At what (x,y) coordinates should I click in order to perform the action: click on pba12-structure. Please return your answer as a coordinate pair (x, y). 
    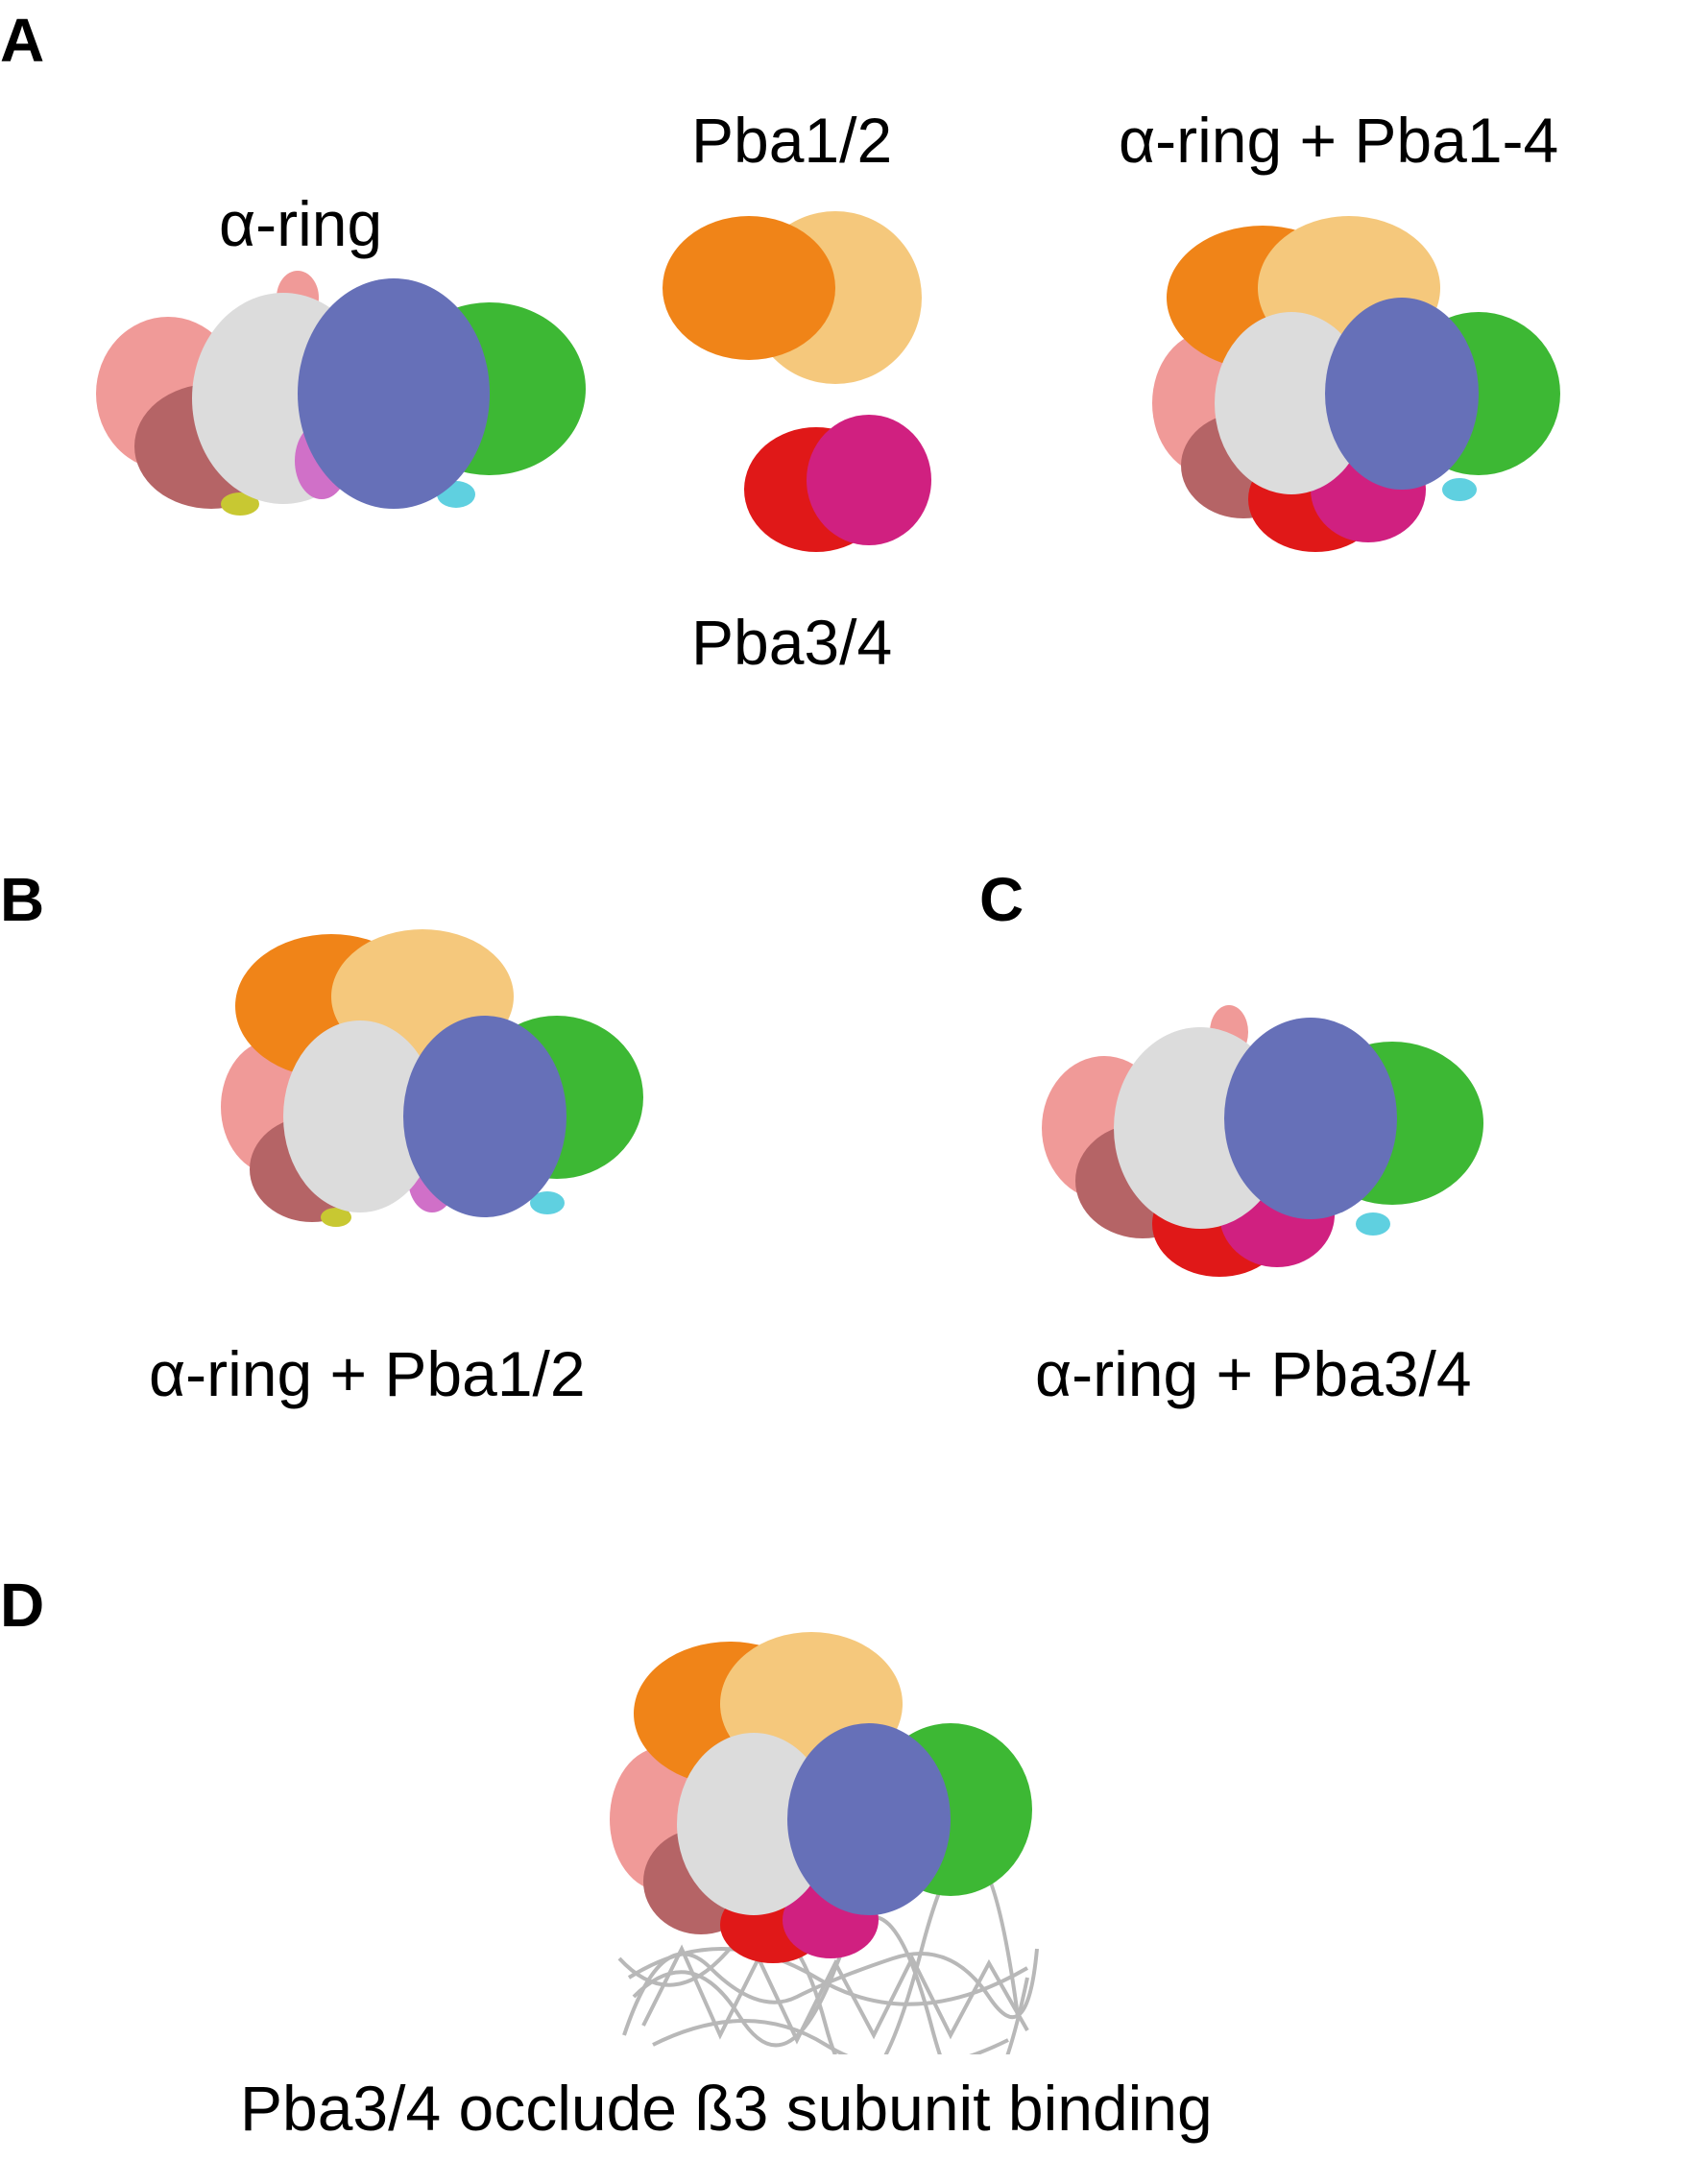
    Looking at the image, I should click on (792, 302).